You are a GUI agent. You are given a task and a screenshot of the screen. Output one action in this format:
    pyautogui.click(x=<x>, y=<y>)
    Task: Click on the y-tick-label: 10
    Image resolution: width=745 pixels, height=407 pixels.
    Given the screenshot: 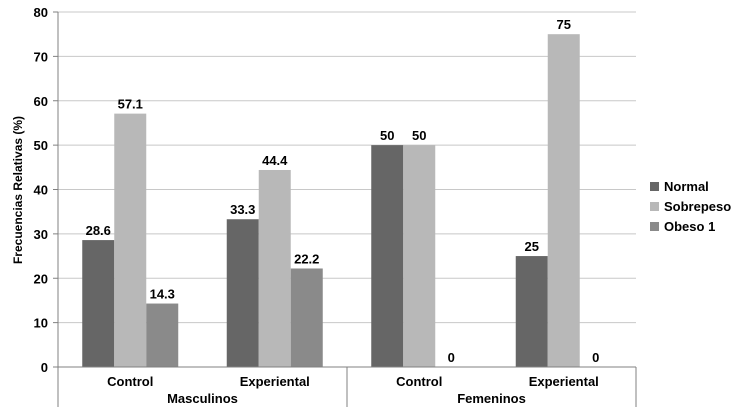 What is the action you would take?
    pyautogui.click(x=41, y=323)
    